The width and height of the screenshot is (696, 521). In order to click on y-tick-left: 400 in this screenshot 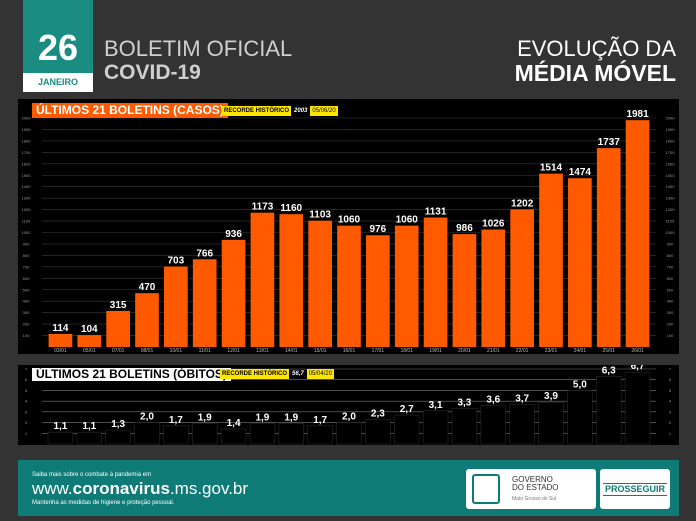, I will do `click(26, 301)`.